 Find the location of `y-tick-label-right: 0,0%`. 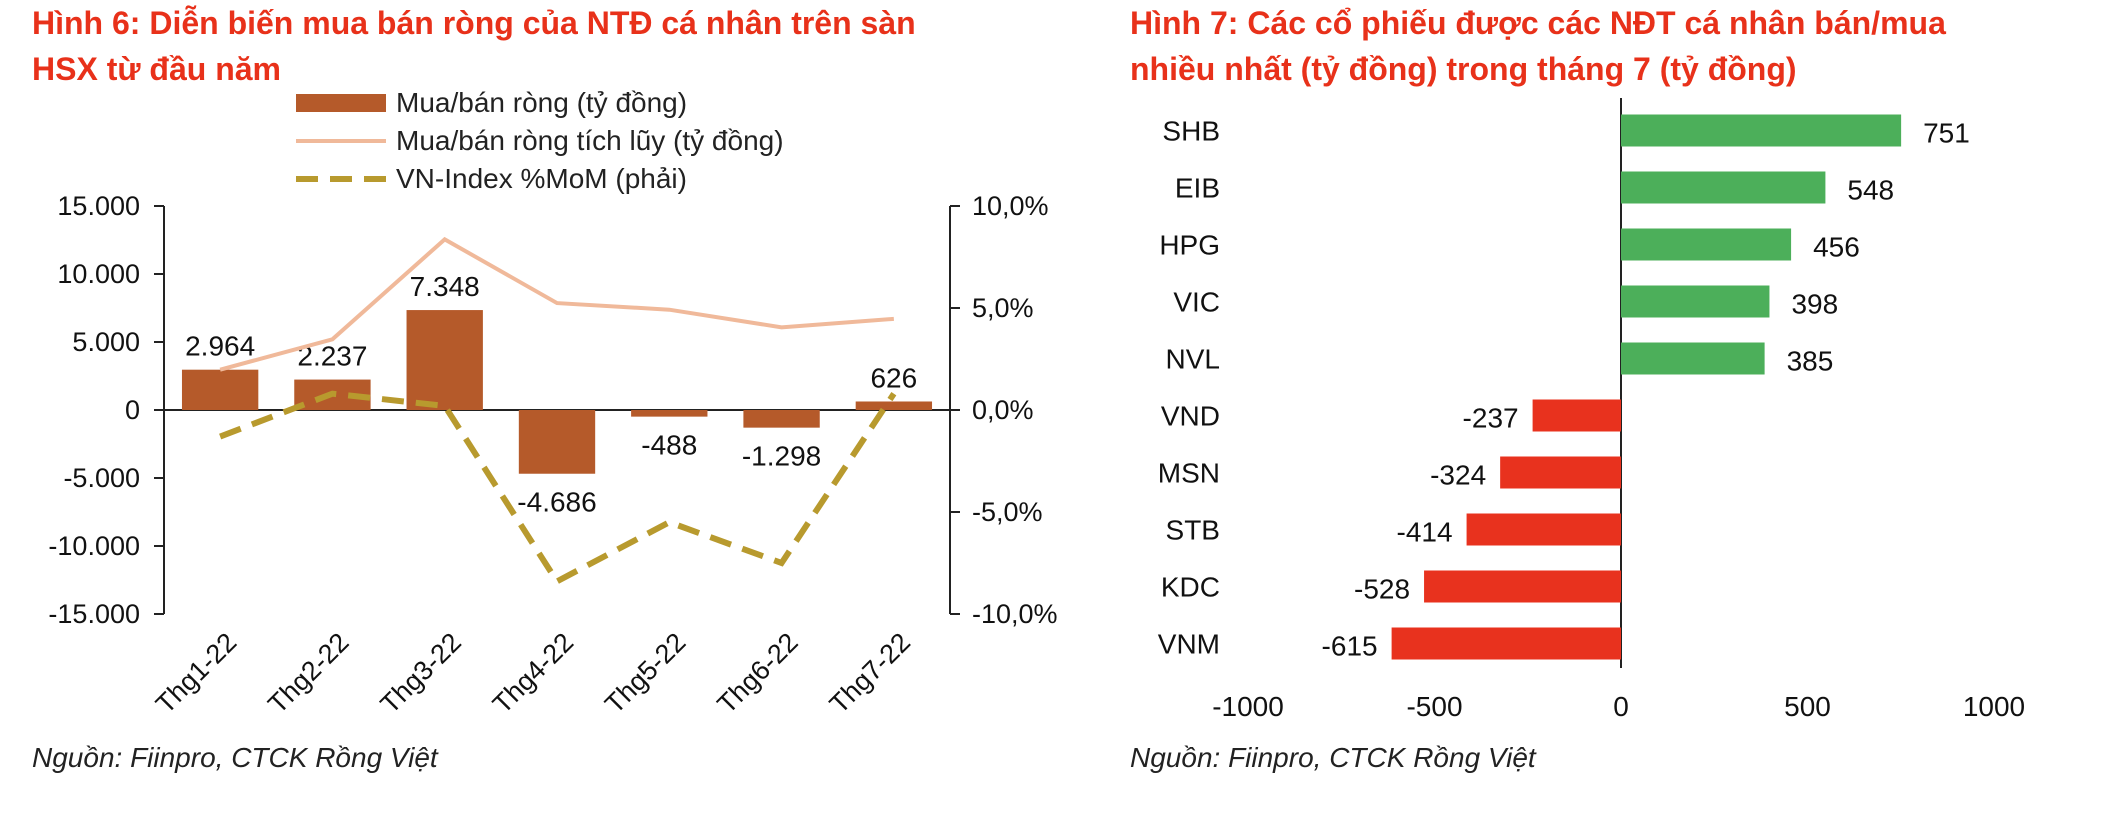

y-tick-label-right: 0,0% is located at coordinates (1003, 410).